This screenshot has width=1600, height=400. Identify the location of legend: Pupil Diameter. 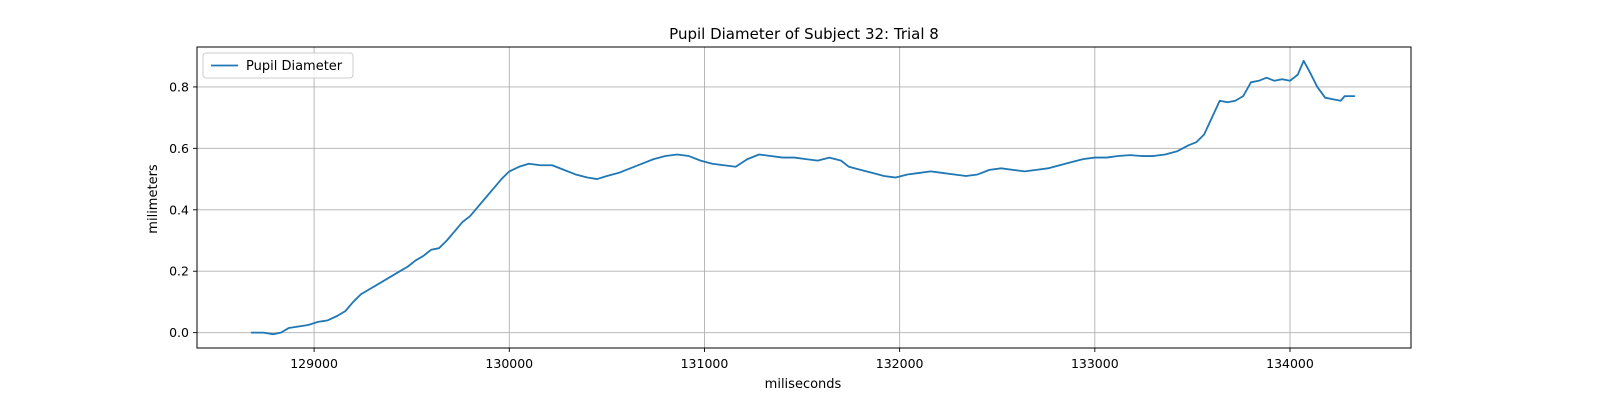
(278, 65).